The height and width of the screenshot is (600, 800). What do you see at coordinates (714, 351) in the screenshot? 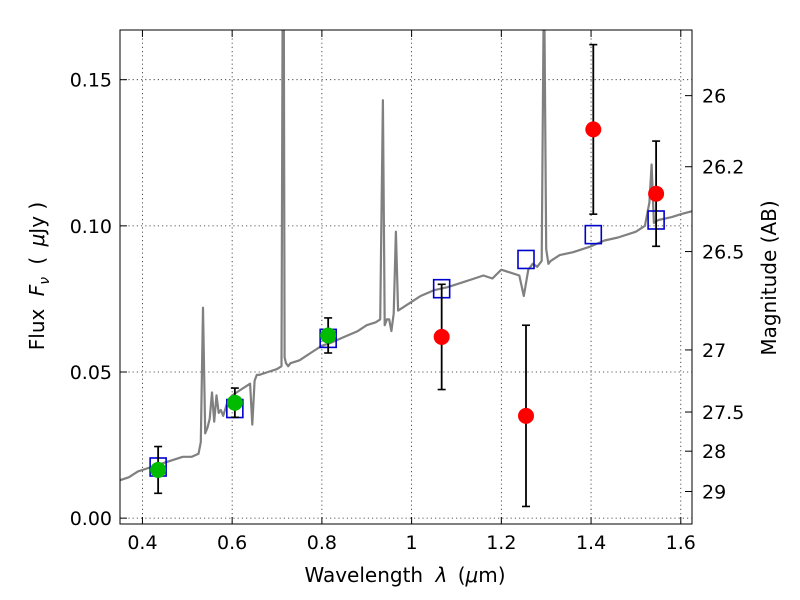
I see `mag-tick-label: 27` at bounding box center [714, 351].